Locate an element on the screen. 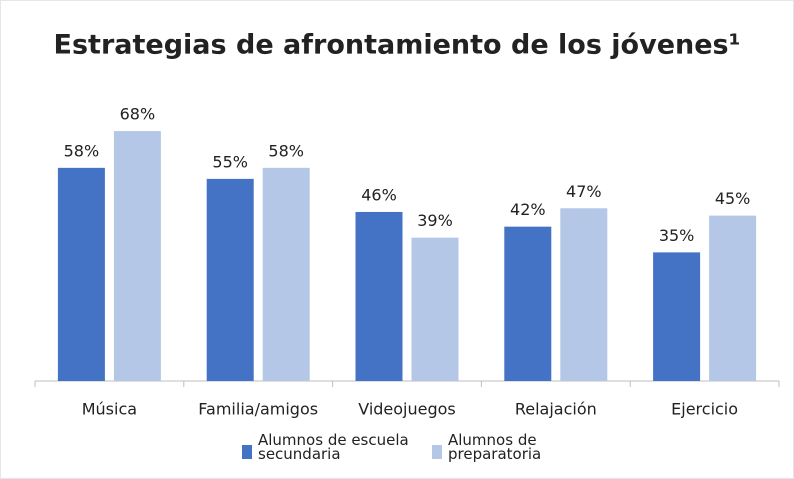 The width and height of the screenshot is (794, 479). x-tick-label: Relajación is located at coordinates (556, 409).